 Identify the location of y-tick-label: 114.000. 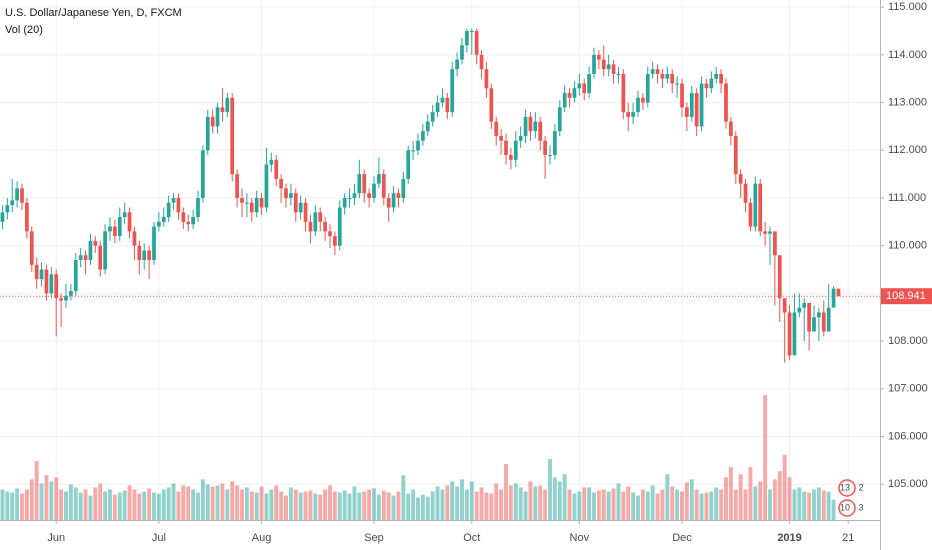
(907, 55).